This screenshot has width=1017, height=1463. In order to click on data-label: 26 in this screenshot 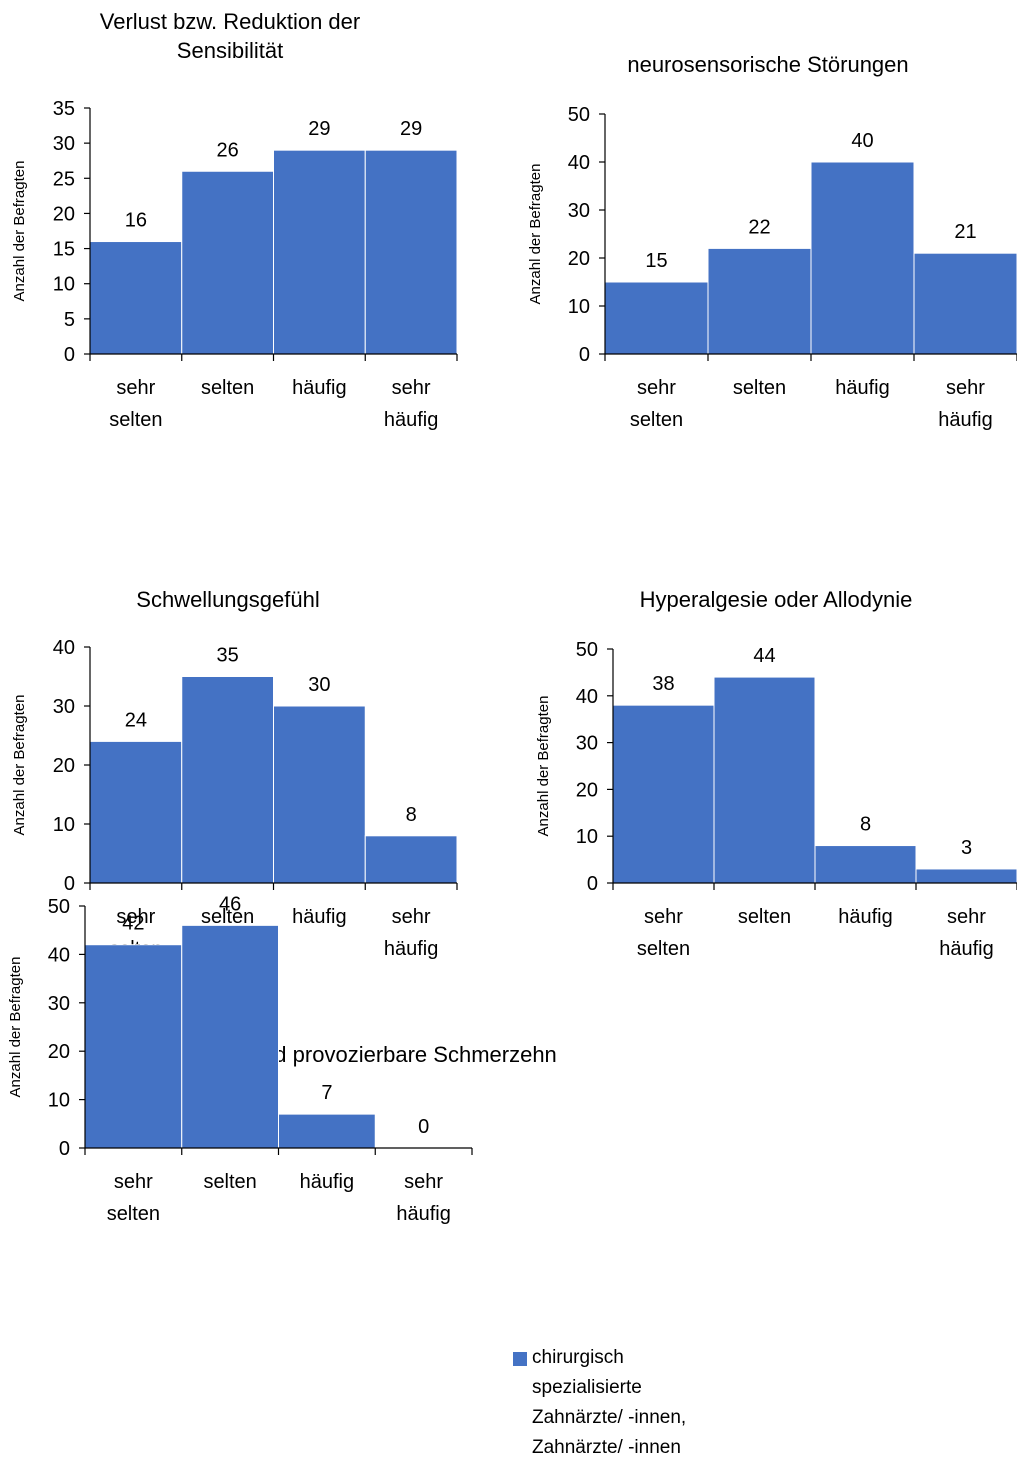, I will do `click(228, 150)`.